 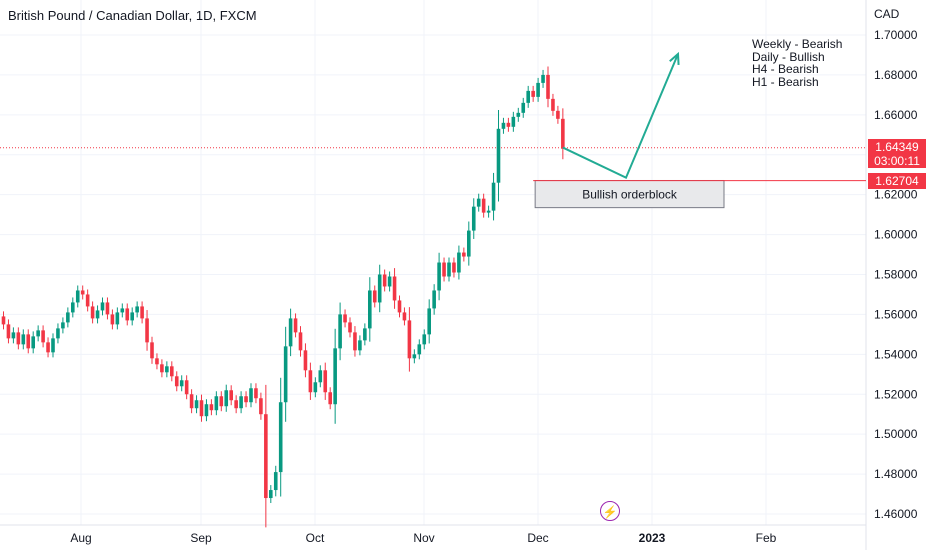 I want to click on orderblock-label: Bullish orderblock, so click(x=630, y=195).